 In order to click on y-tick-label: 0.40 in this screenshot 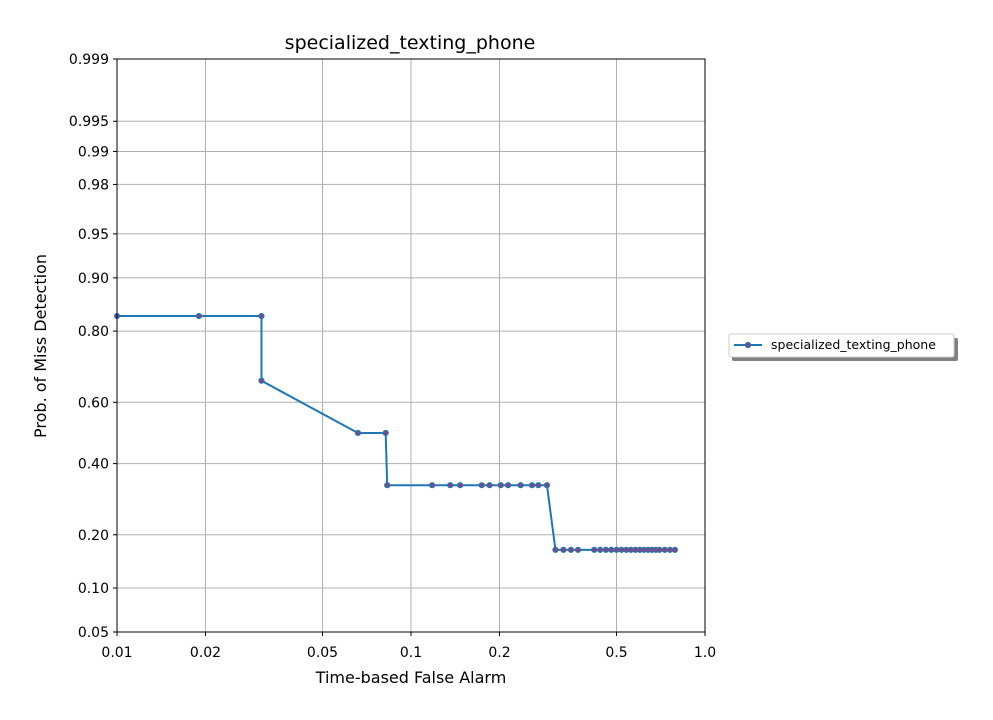, I will do `click(93, 465)`.